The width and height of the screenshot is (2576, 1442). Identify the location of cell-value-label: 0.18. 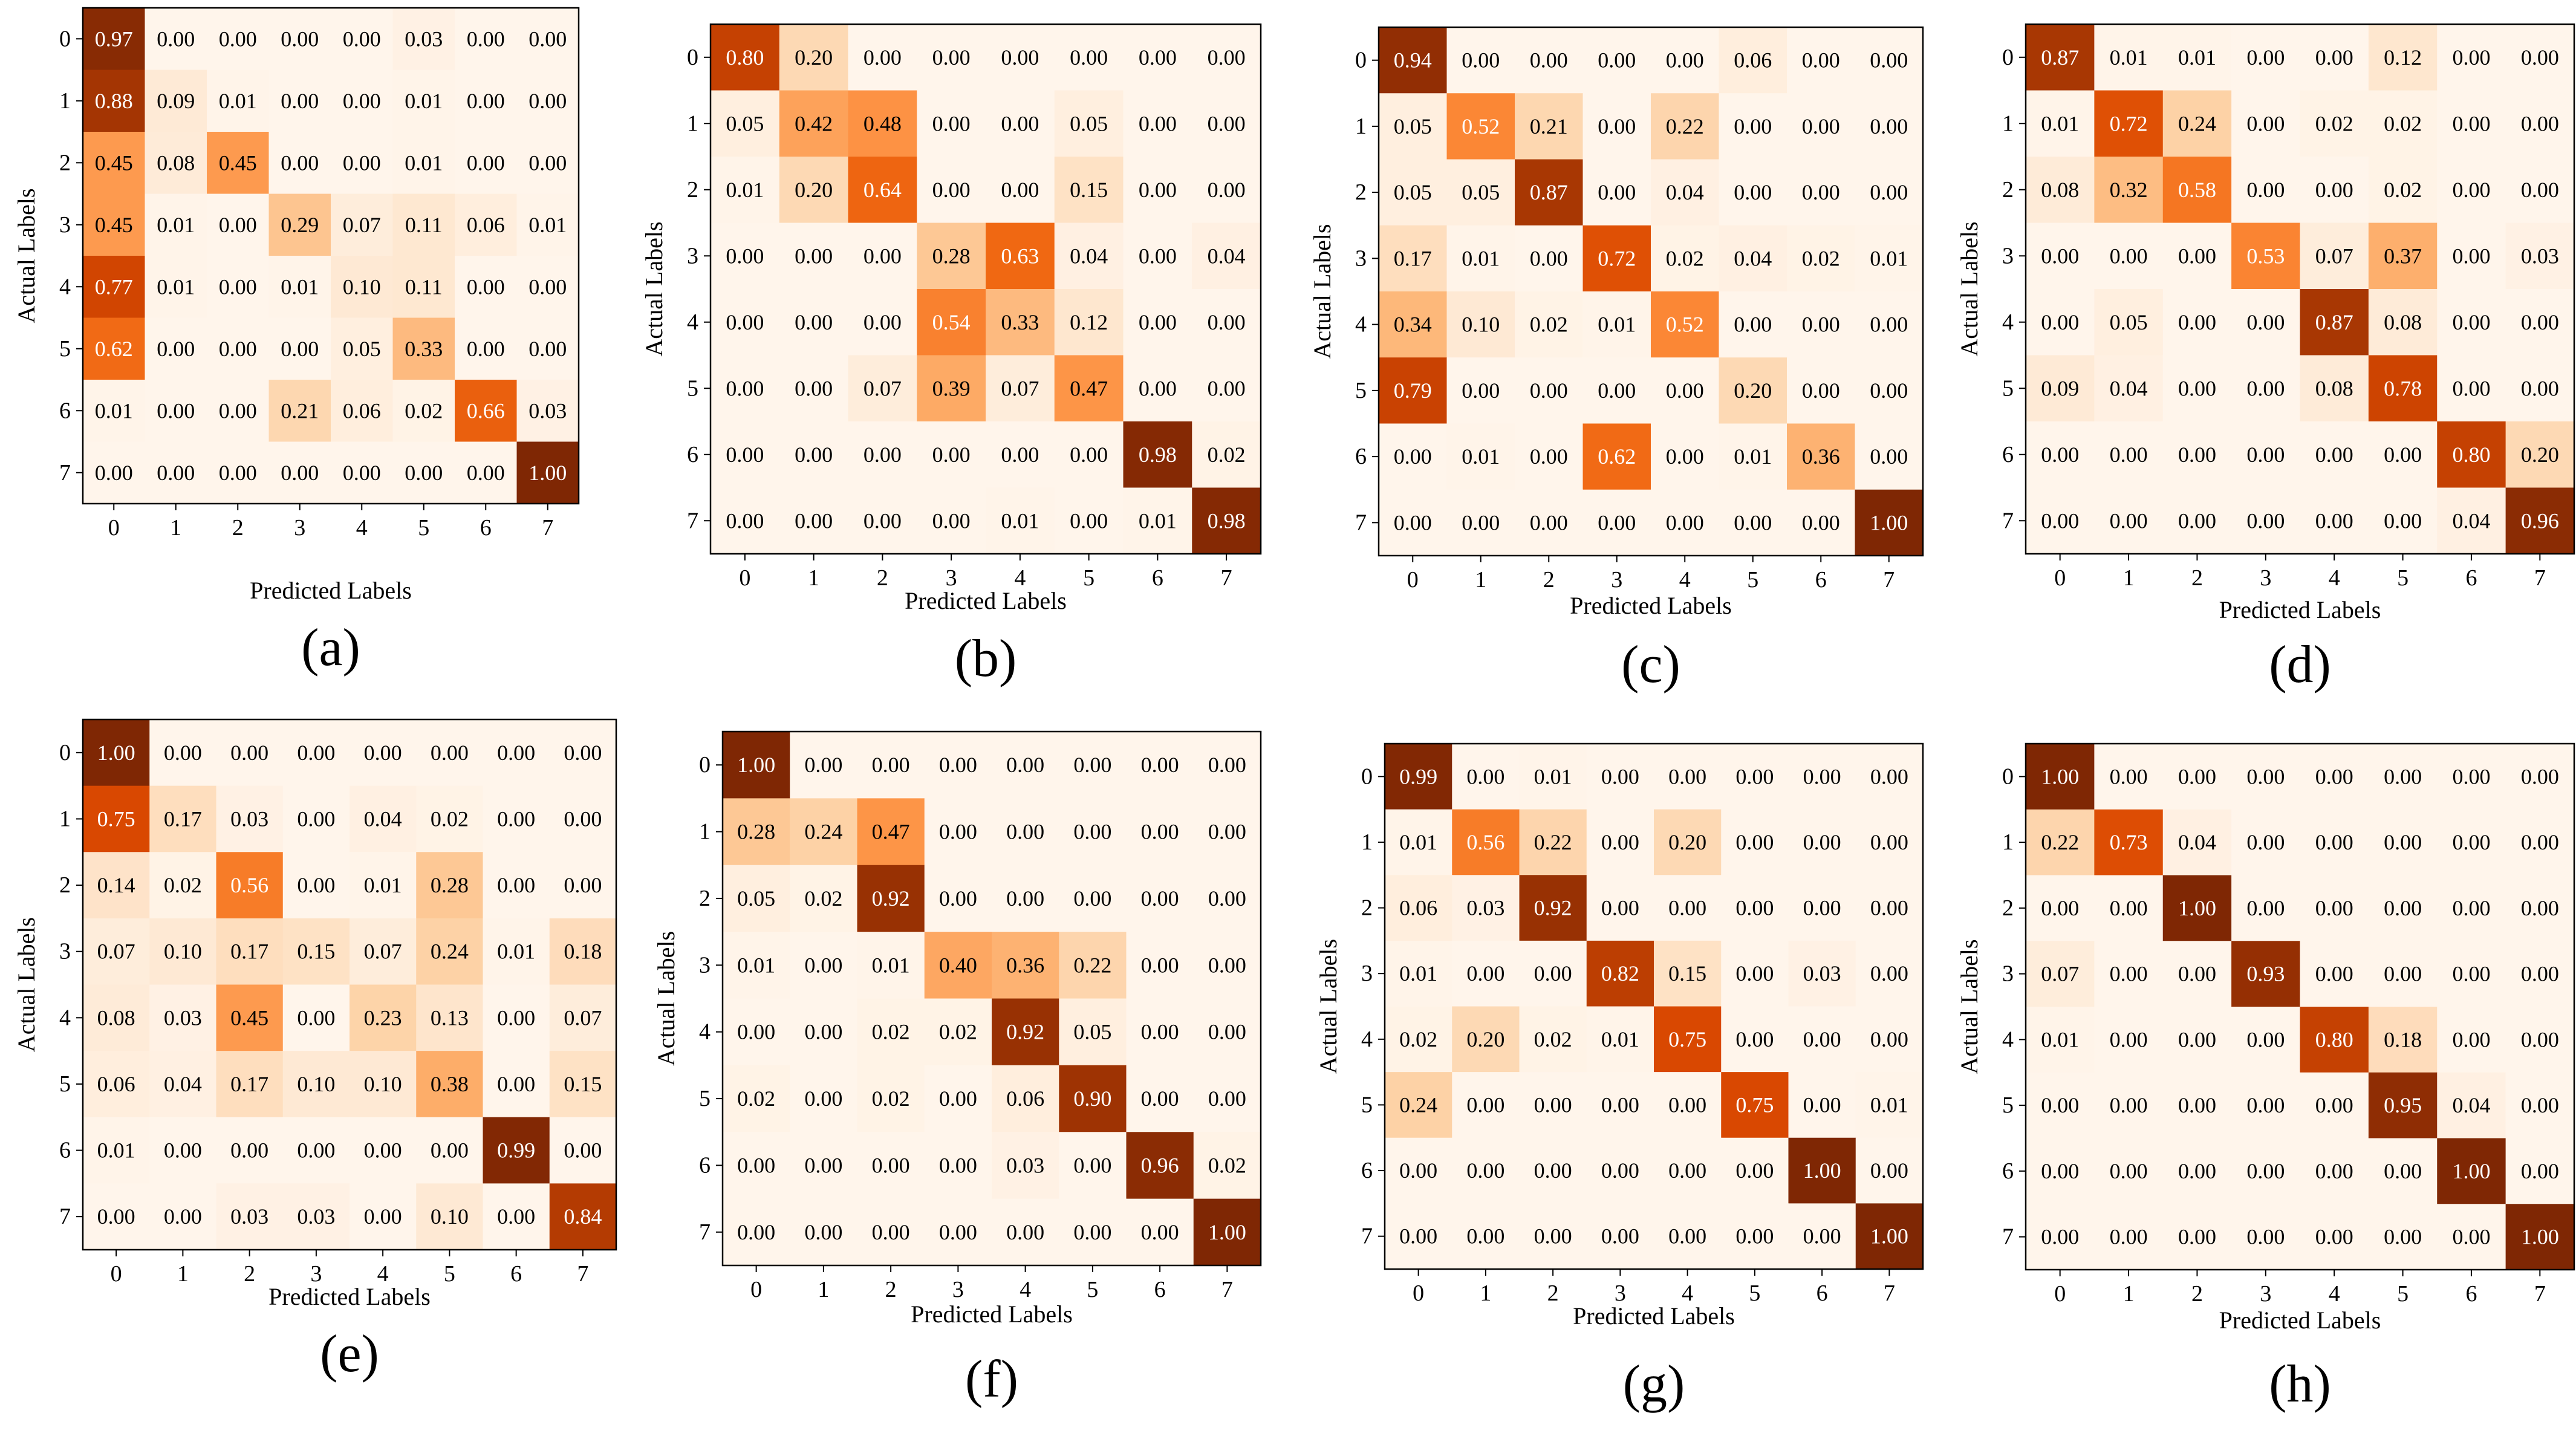
(583, 952).